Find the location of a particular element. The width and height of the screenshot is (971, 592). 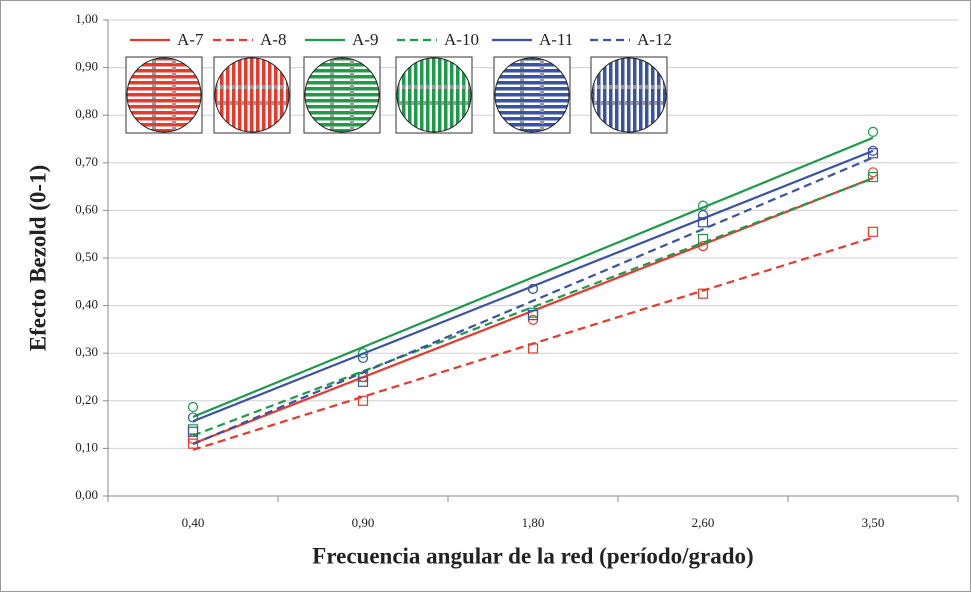

y-tick-label: 0,50 is located at coordinates (86, 256).